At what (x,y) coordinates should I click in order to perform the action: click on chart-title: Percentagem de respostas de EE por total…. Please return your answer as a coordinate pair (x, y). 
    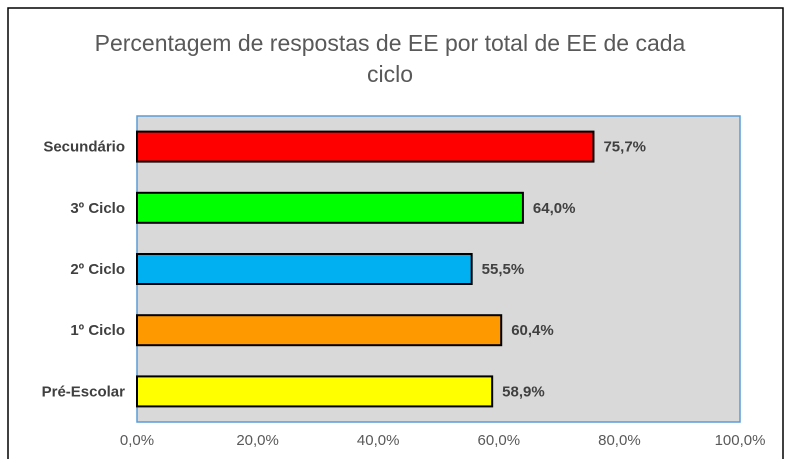
    Looking at the image, I should click on (390, 58).